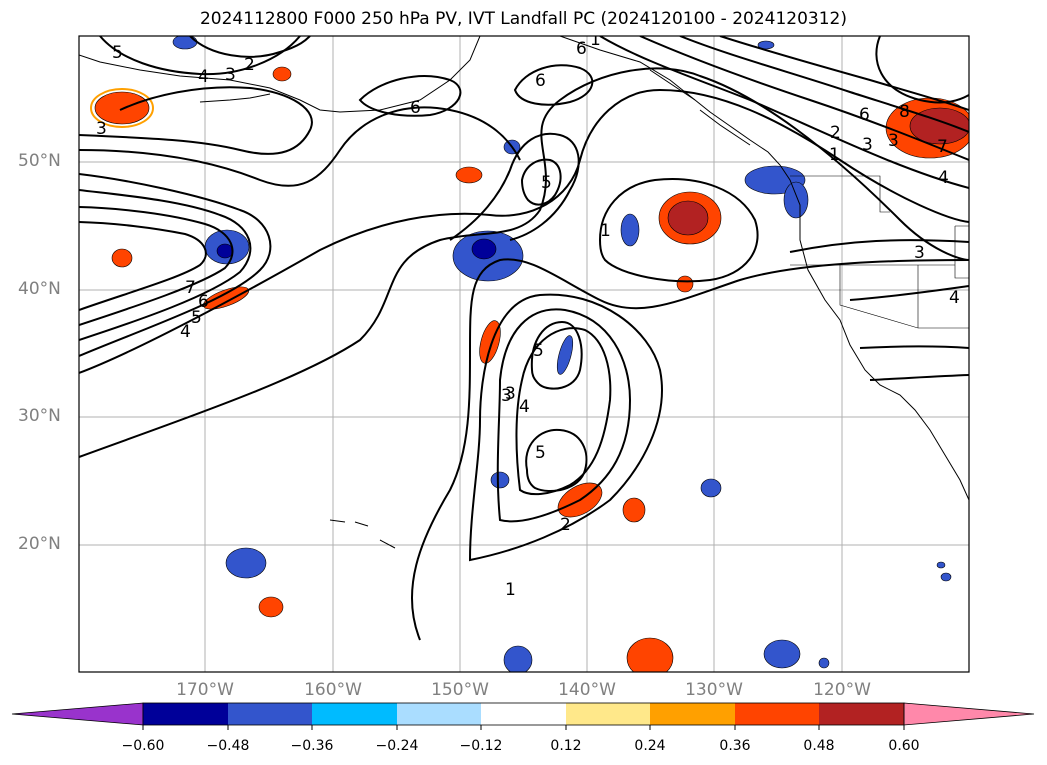 This screenshot has height=765, width=1047. I want to click on colorbar-tick-label: 0.48, so click(819, 746).